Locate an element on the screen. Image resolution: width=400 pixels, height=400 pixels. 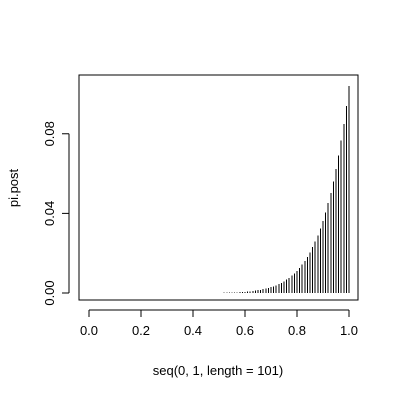
x-axis-label: seq(0, 1, length = 101) is located at coordinates (218, 370).